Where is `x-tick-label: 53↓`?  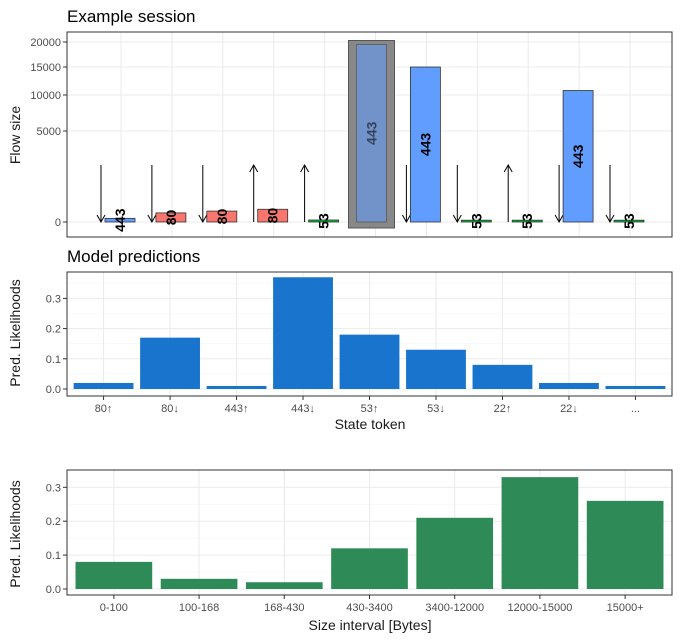 x-tick-label: 53↓ is located at coordinates (436, 409).